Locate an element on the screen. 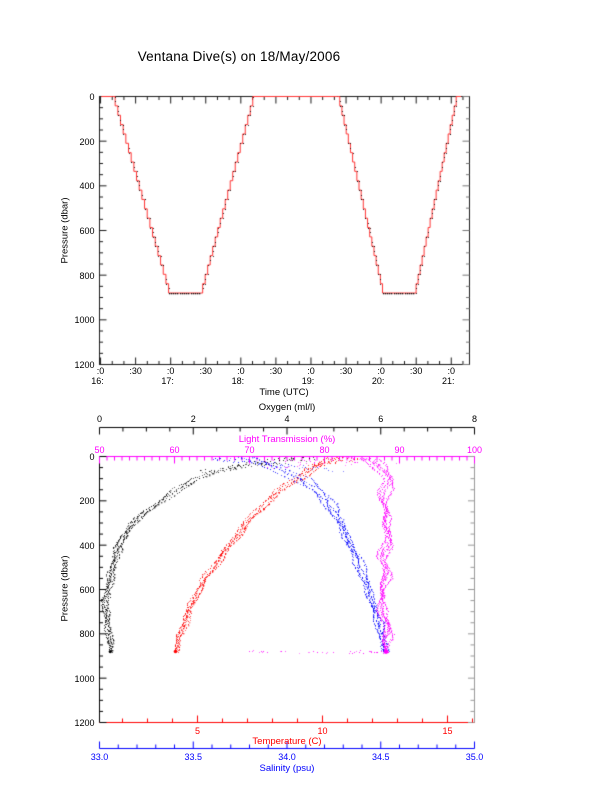 The width and height of the screenshot is (612, 785). light-transmission-tick-label: 60 is located at coordinates (174, 450).